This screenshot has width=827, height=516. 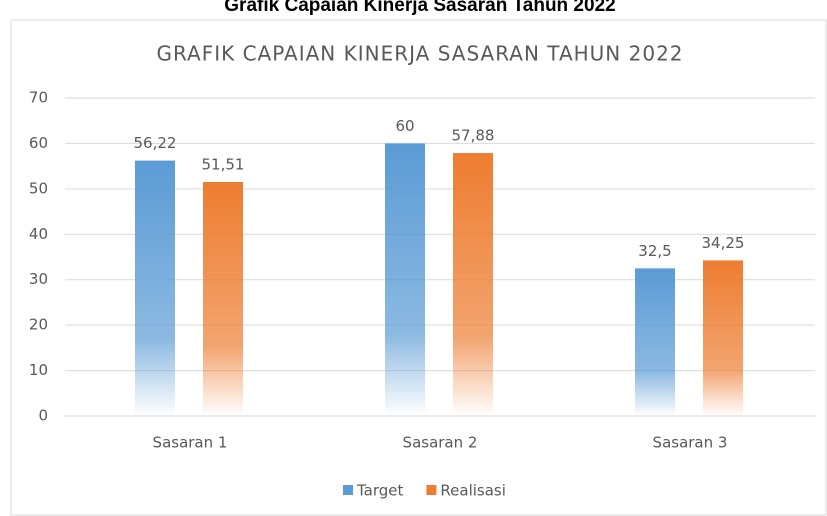 I want to click on y-tick-label: 10, so click(x=38, y=370).